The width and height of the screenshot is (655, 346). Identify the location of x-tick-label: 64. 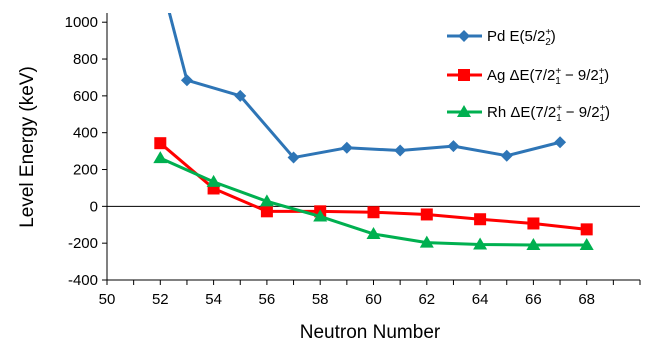
(480, 299).